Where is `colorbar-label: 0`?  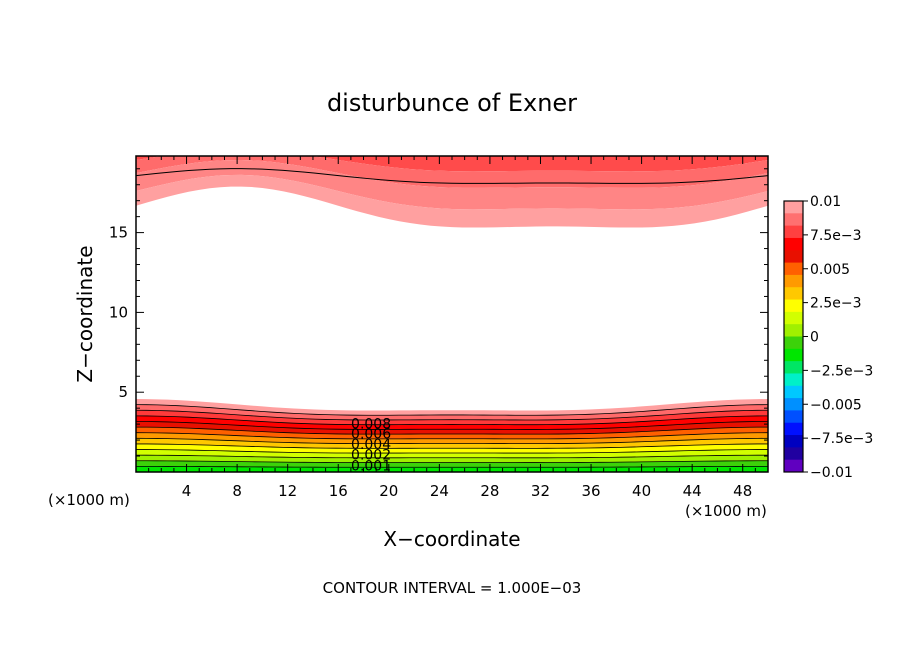
colorbar-label: 0 is located at coordinates (814, 338).